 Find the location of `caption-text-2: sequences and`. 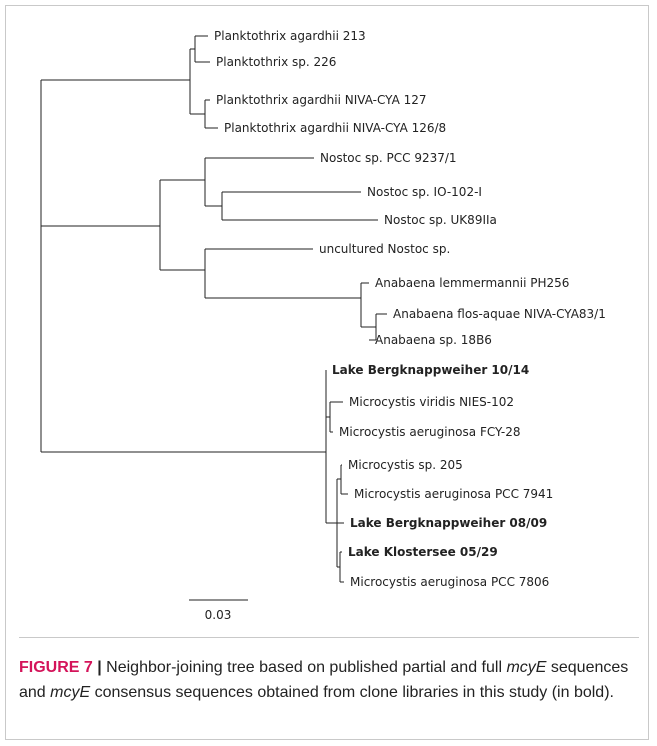

caption-text-2: sequences and is located at coordinates (324, 680).